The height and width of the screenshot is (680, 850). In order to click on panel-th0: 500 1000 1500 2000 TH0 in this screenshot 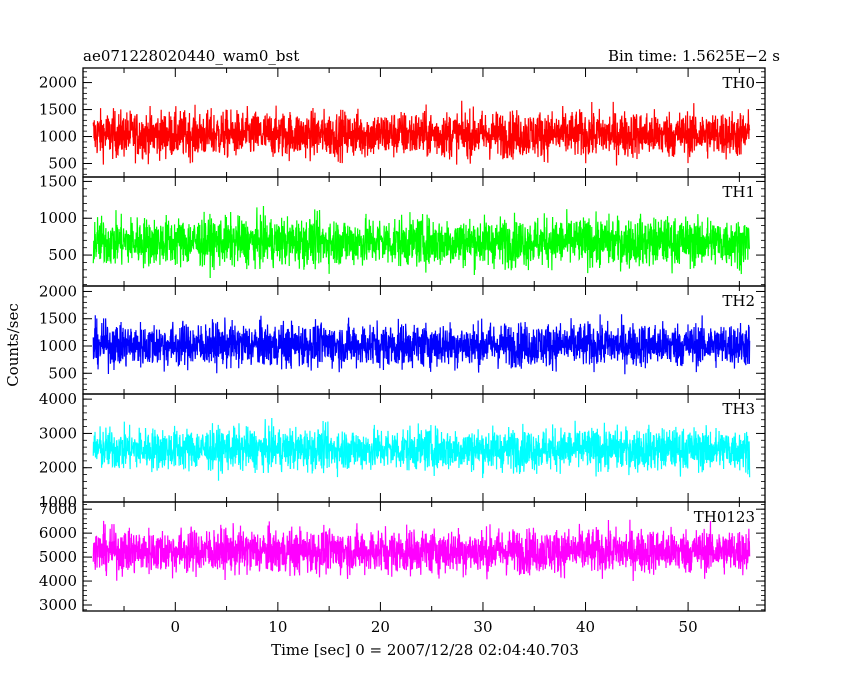, I will do `click(402, 122)`.